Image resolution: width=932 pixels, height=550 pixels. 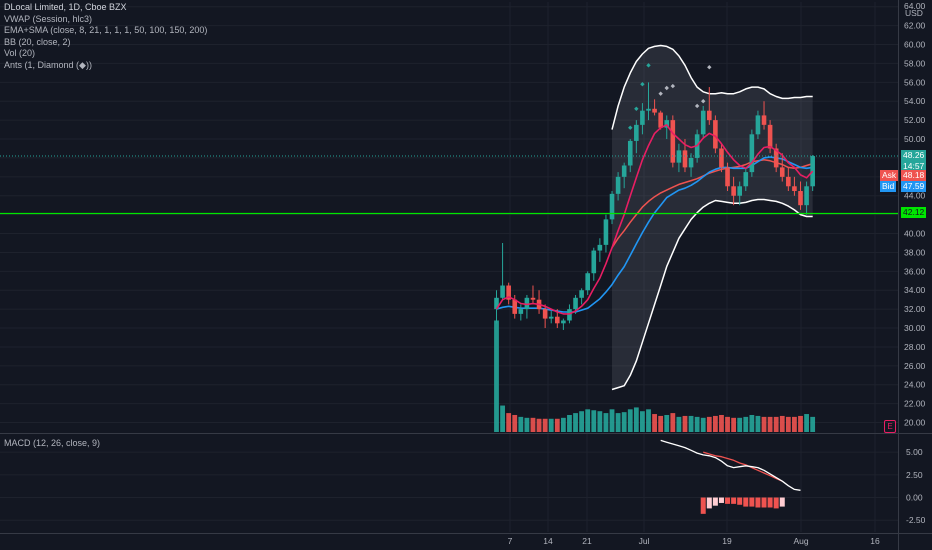 I want to click on time-axis-label: 14, so click(x=548, y=541).